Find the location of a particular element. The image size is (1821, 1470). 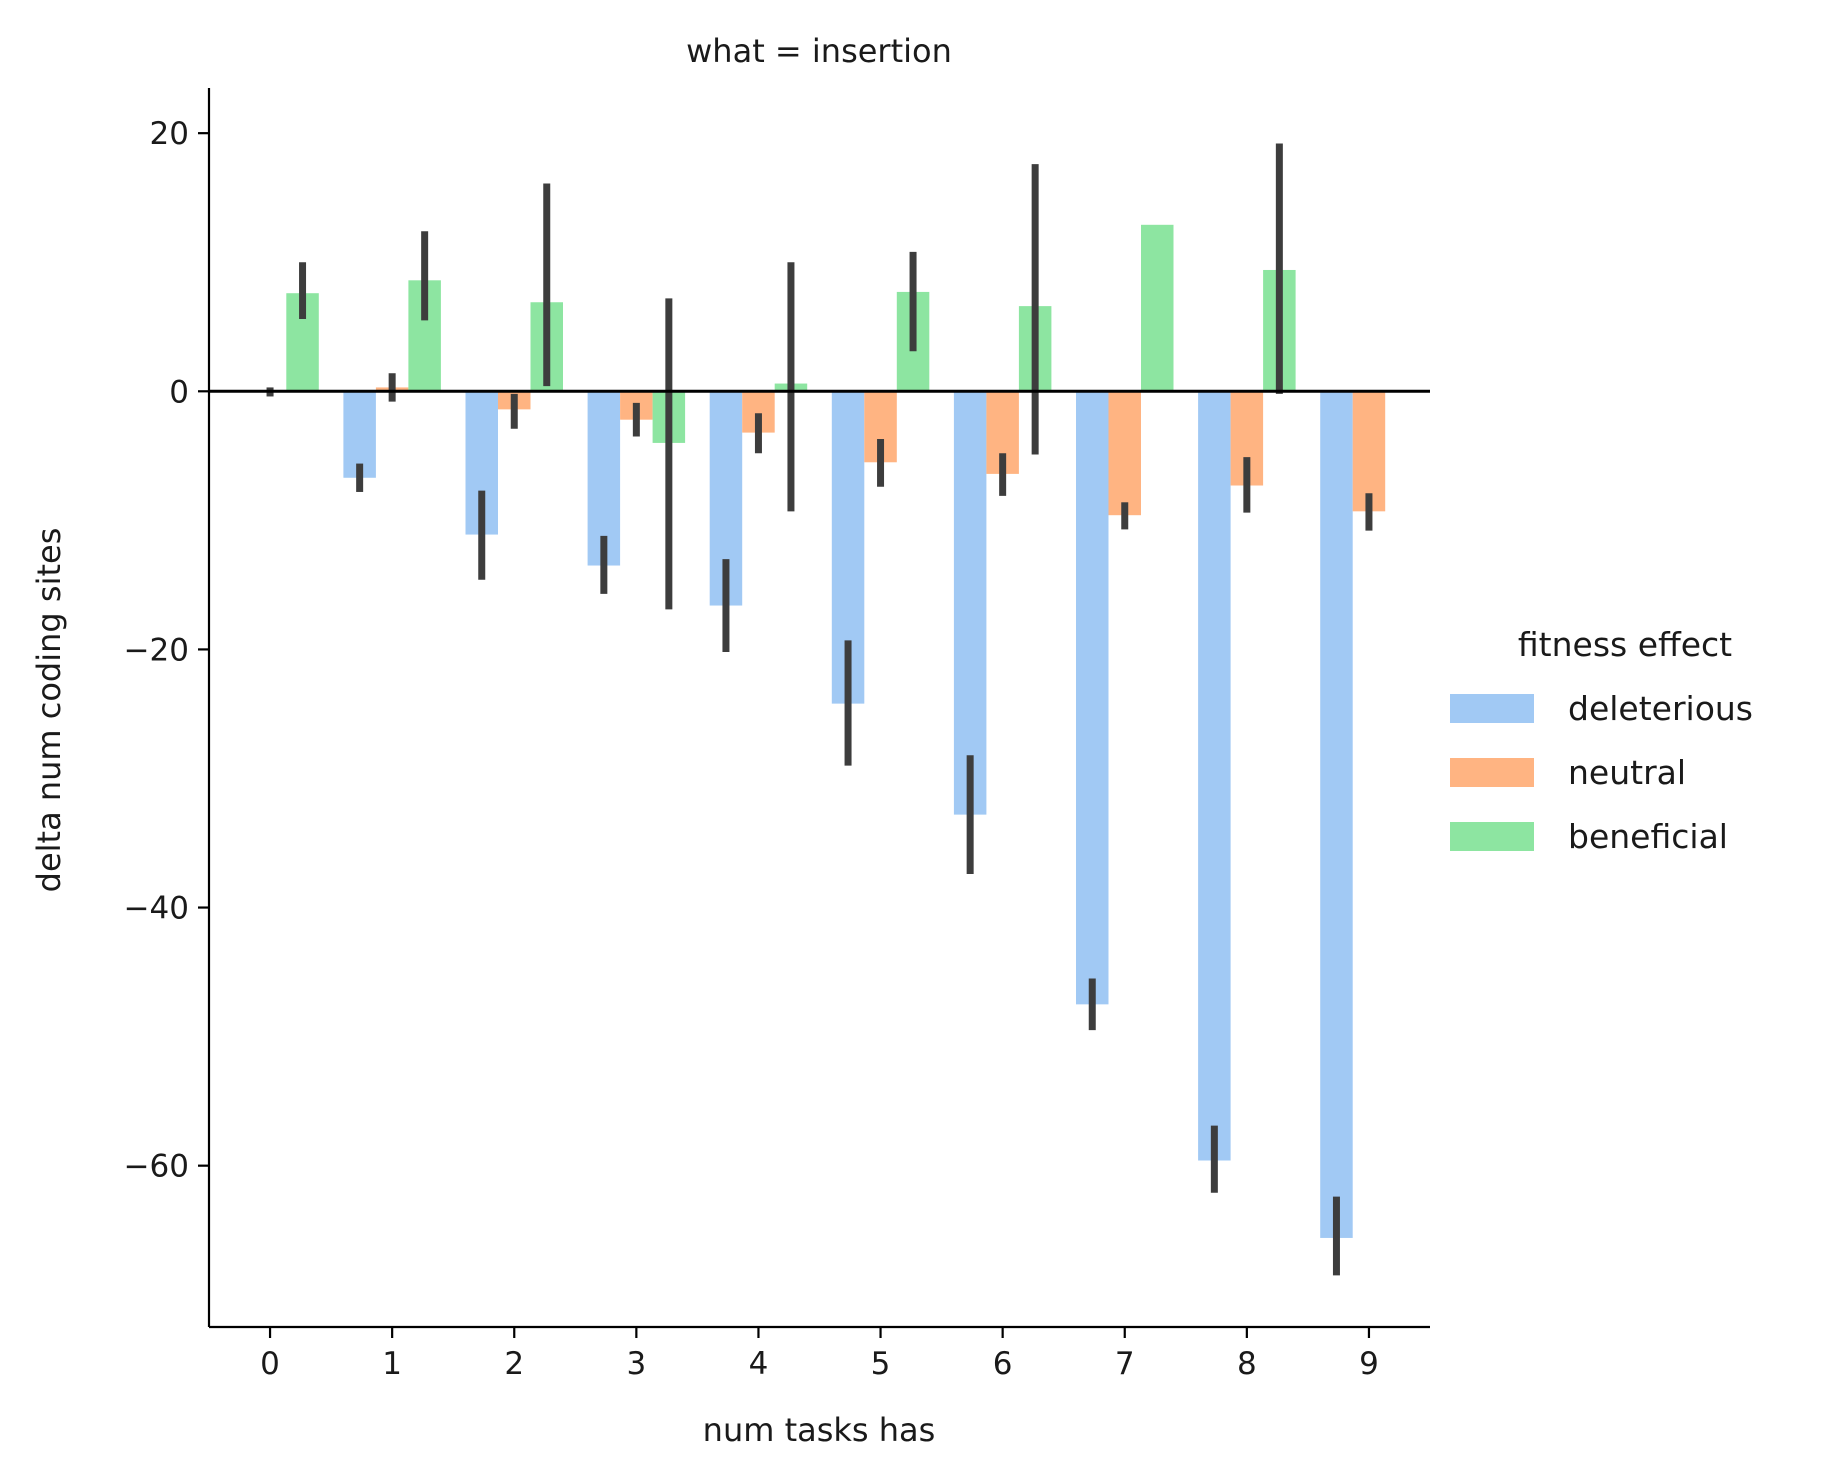

y-axis-label: delta num coding sites is located at coordinates (49, 710).